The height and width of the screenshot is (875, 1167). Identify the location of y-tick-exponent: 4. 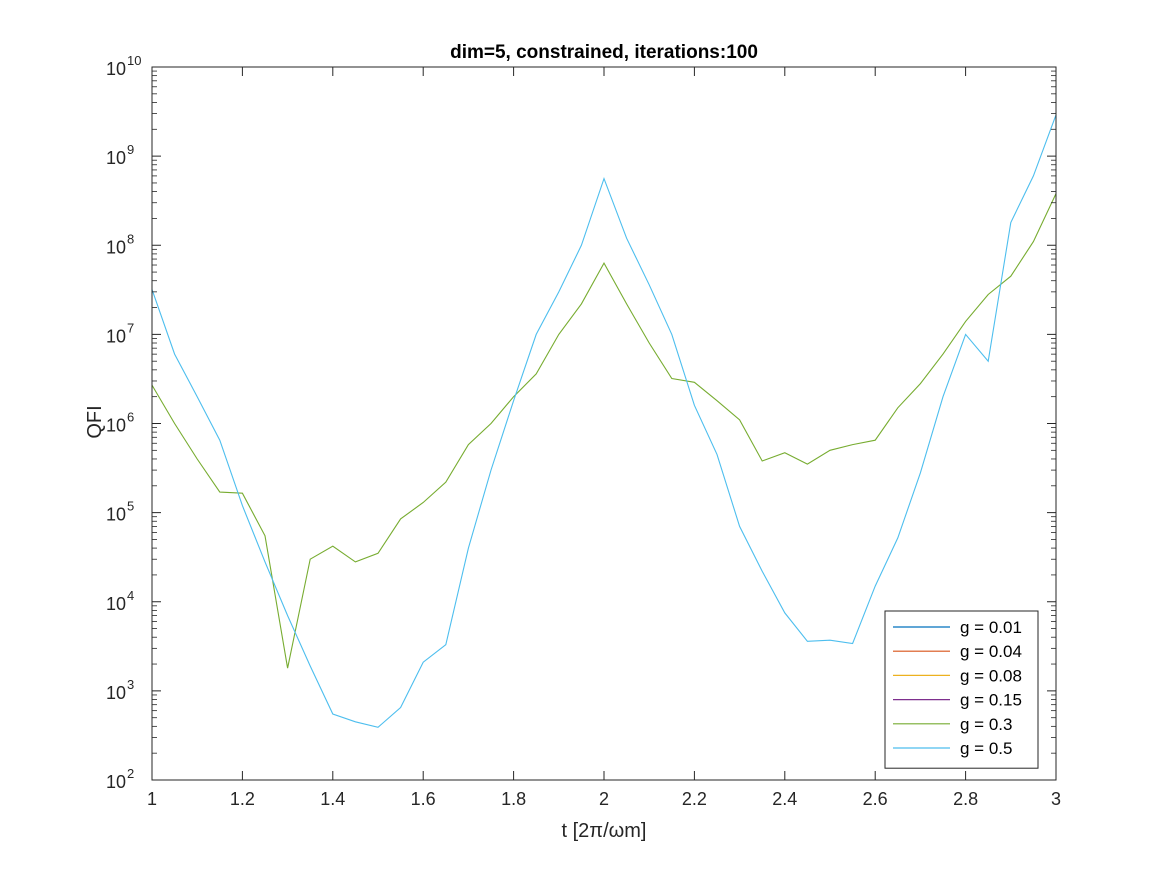
(130, 595).